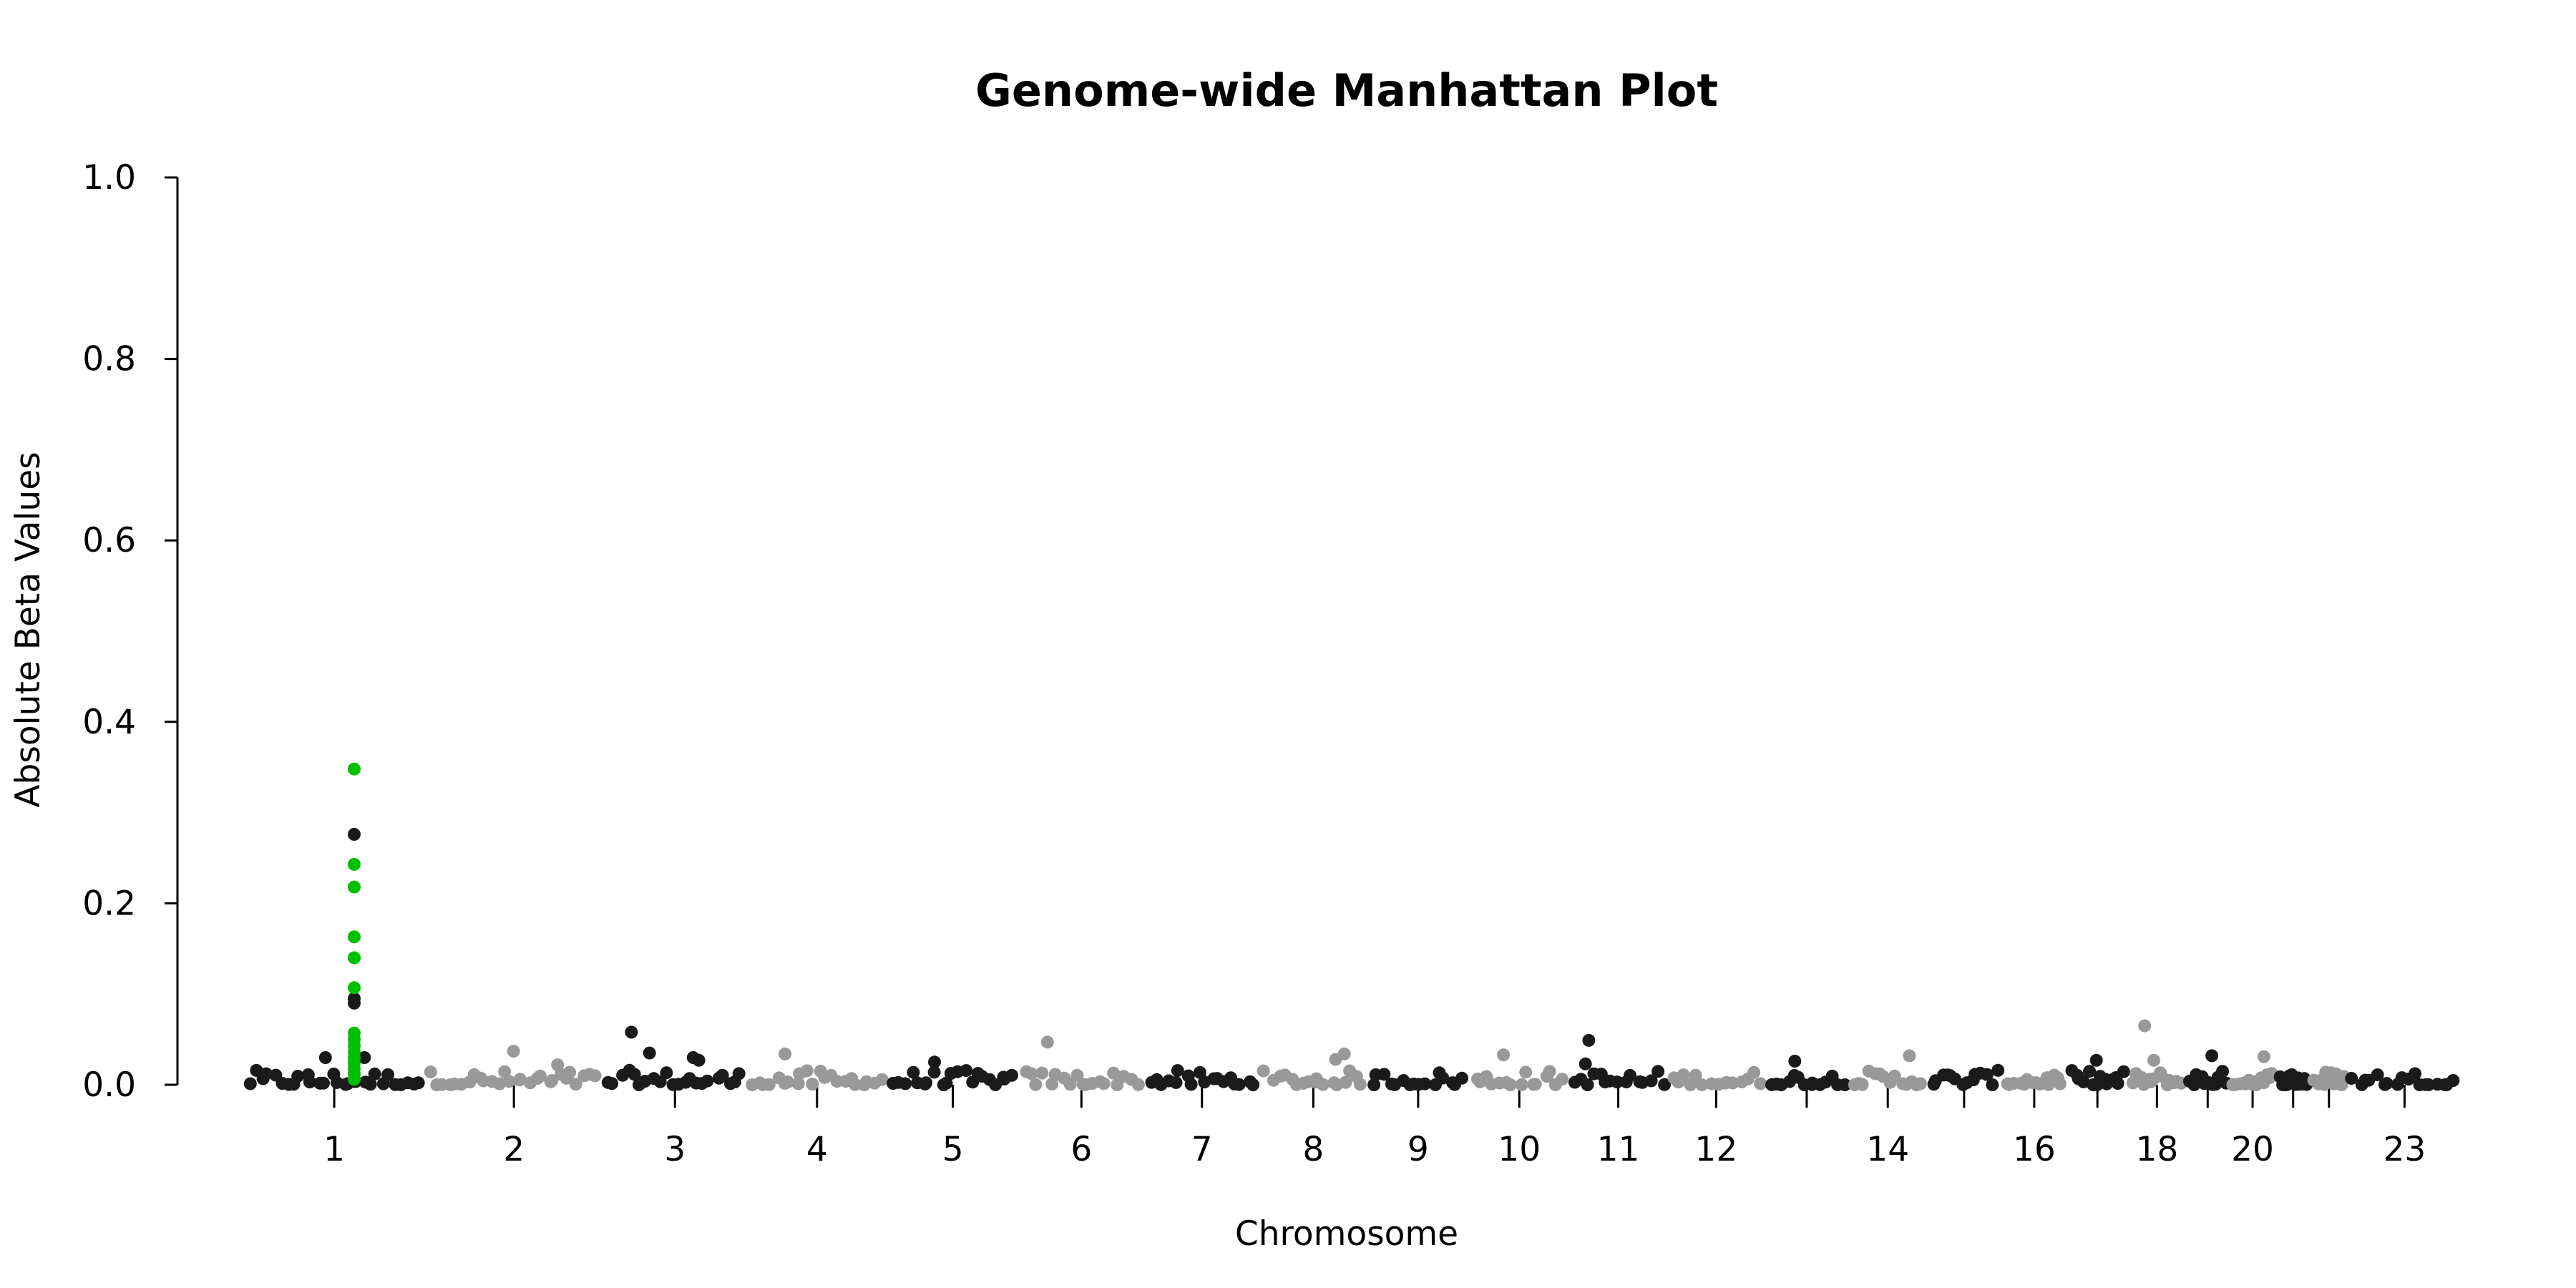 The width and height of the screenshot is (2576, 1288). What do you see at coordinates (109, 903) in the screenshot?
I see `y-tick-label: 0.2` at bounding box center [109, 903].